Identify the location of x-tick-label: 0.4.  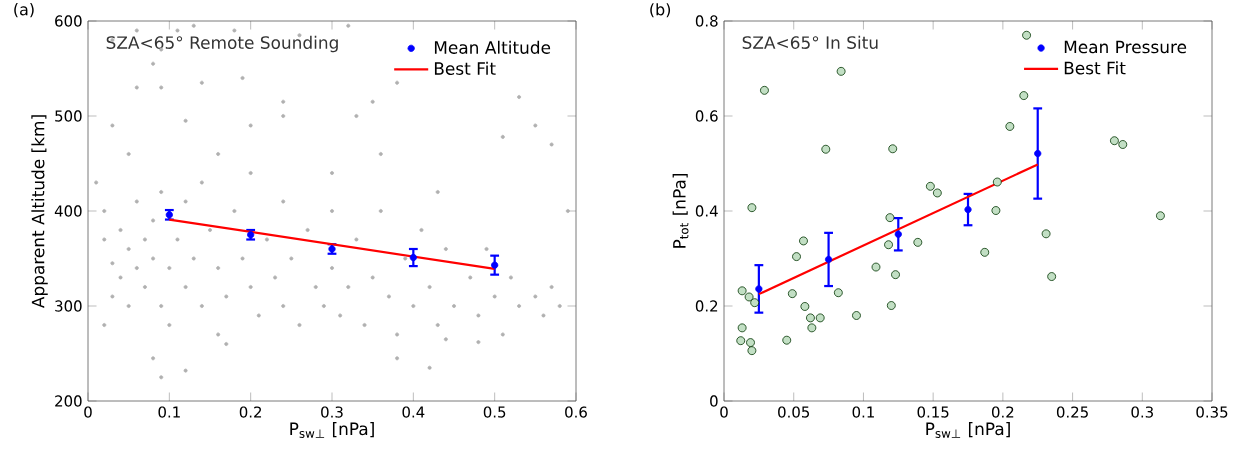
(413, 412).